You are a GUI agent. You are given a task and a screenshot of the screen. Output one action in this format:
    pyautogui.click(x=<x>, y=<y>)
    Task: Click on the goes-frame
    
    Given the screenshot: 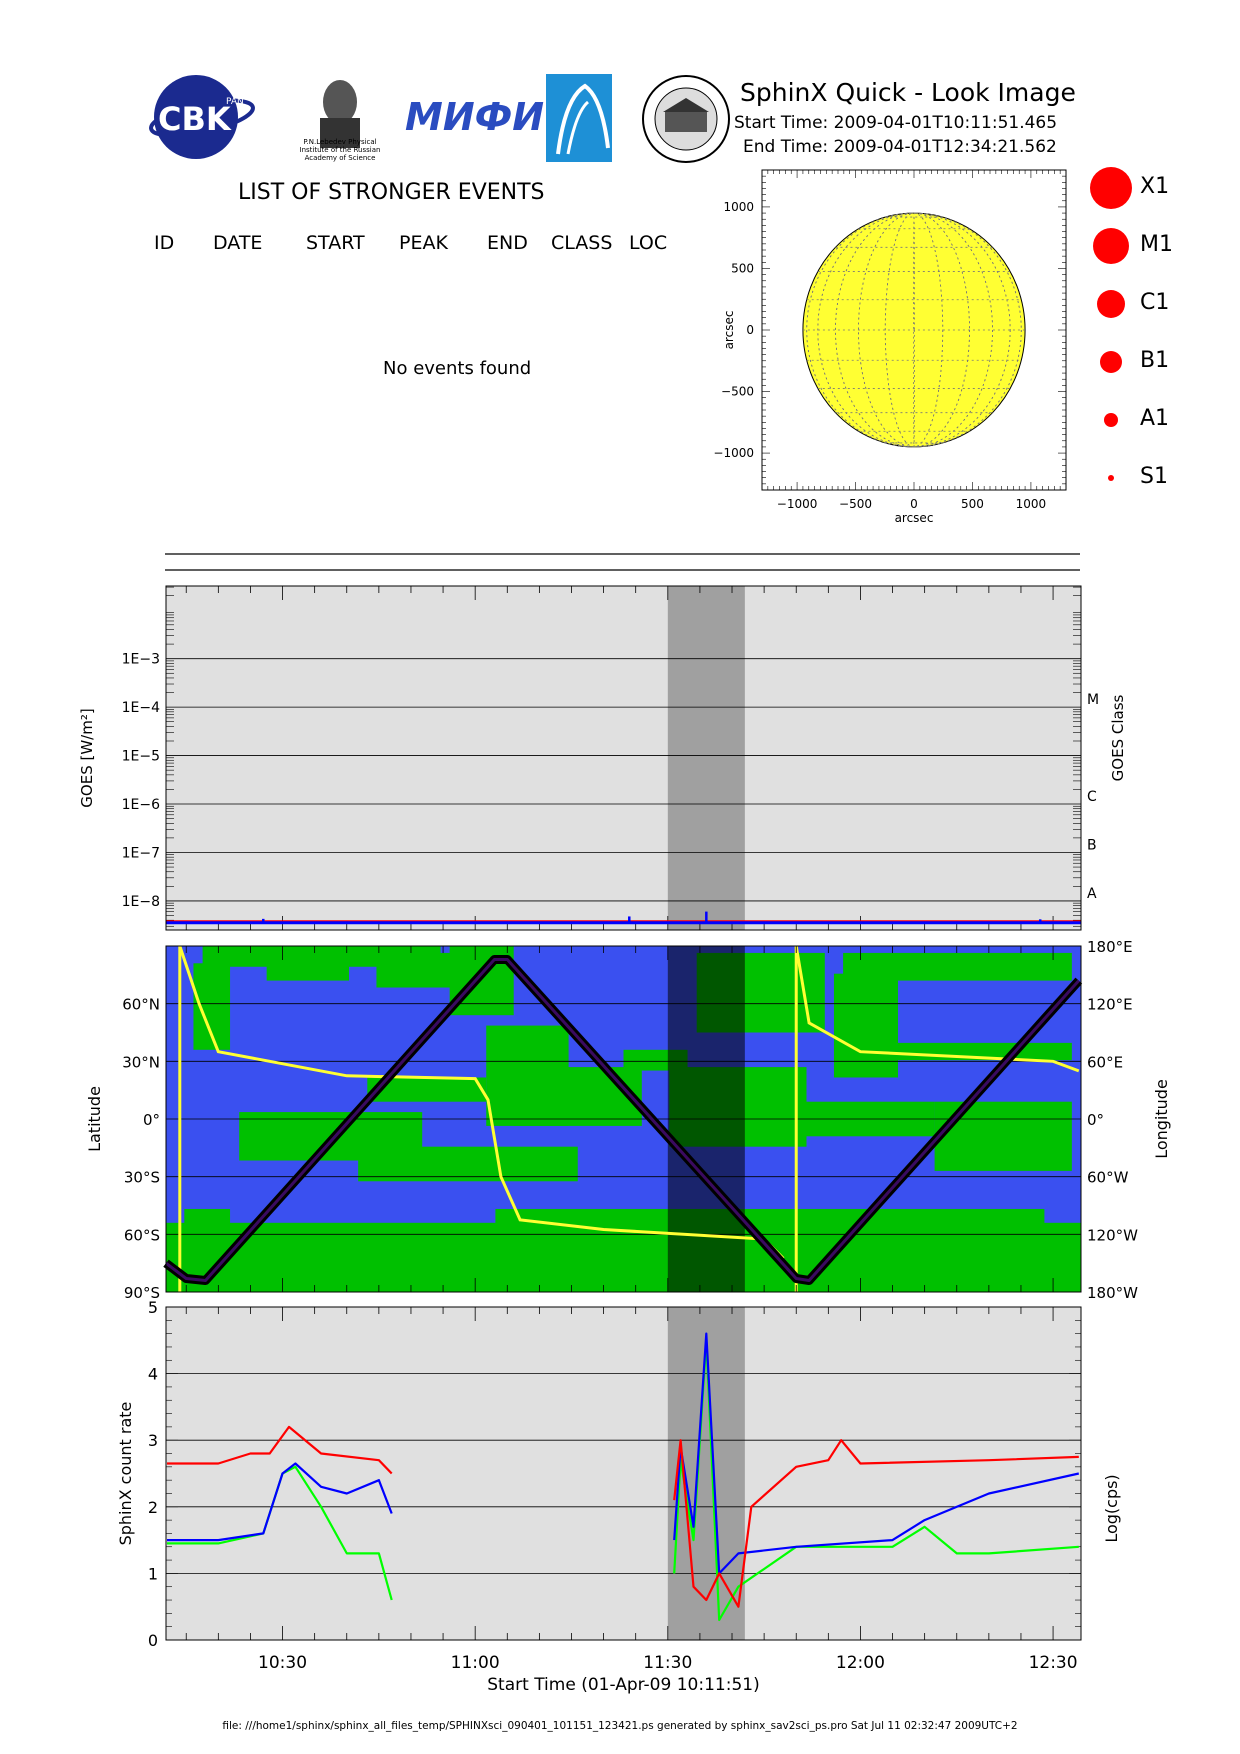 What is the action you would take?
    pyautogui.click(x=623, y=758)
    